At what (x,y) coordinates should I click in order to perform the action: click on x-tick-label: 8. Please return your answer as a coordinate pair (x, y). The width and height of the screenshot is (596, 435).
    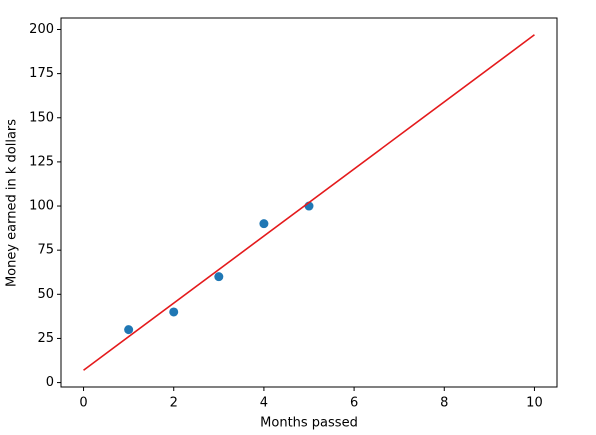
    Looking at the image, I should click on (444, 403).